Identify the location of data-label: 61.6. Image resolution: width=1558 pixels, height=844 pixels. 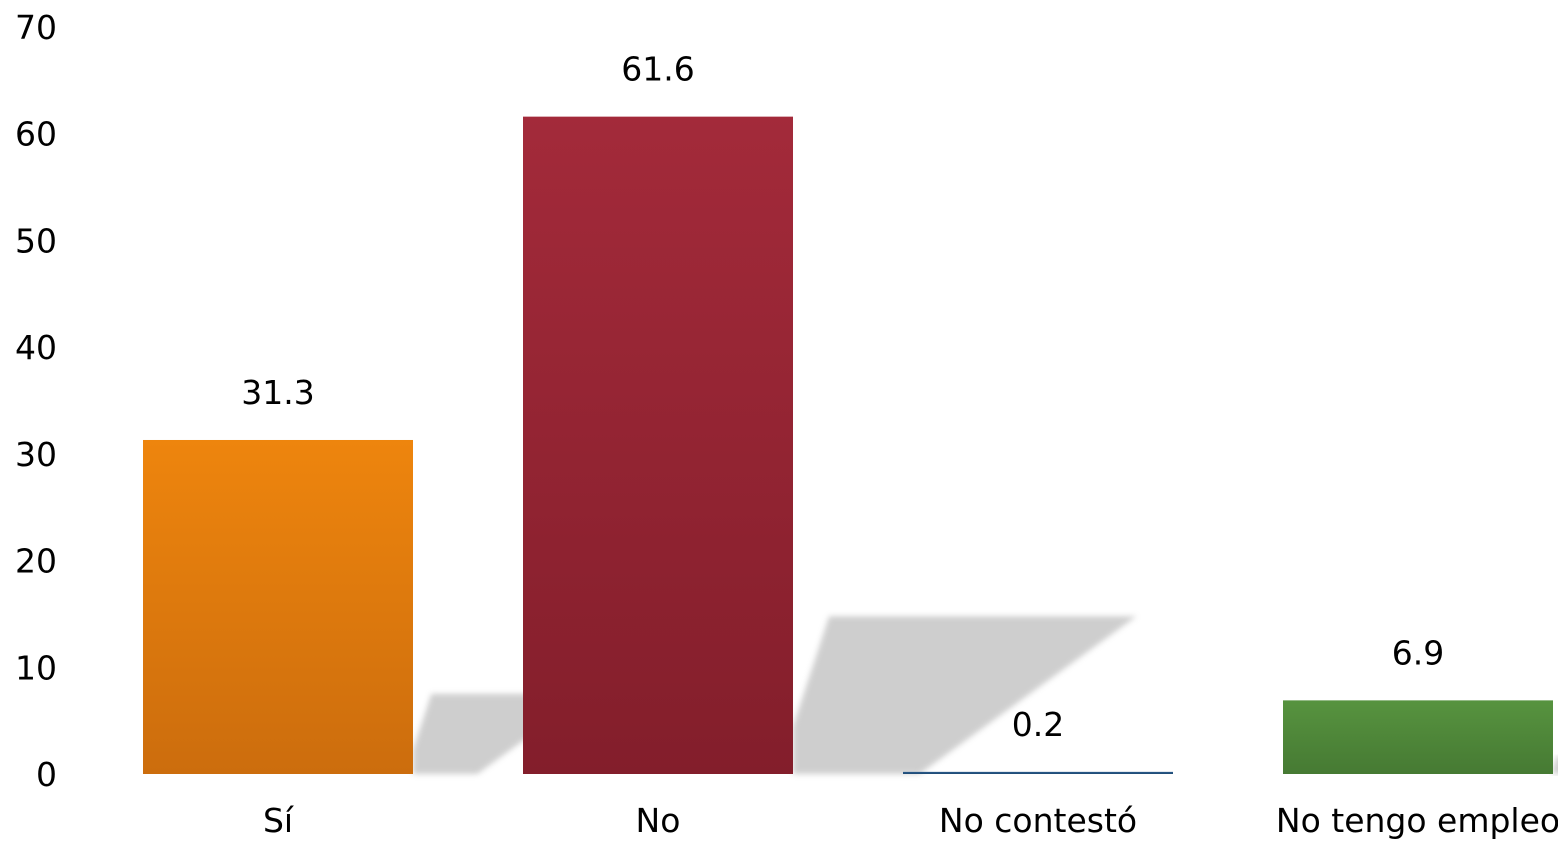
(657, 69).